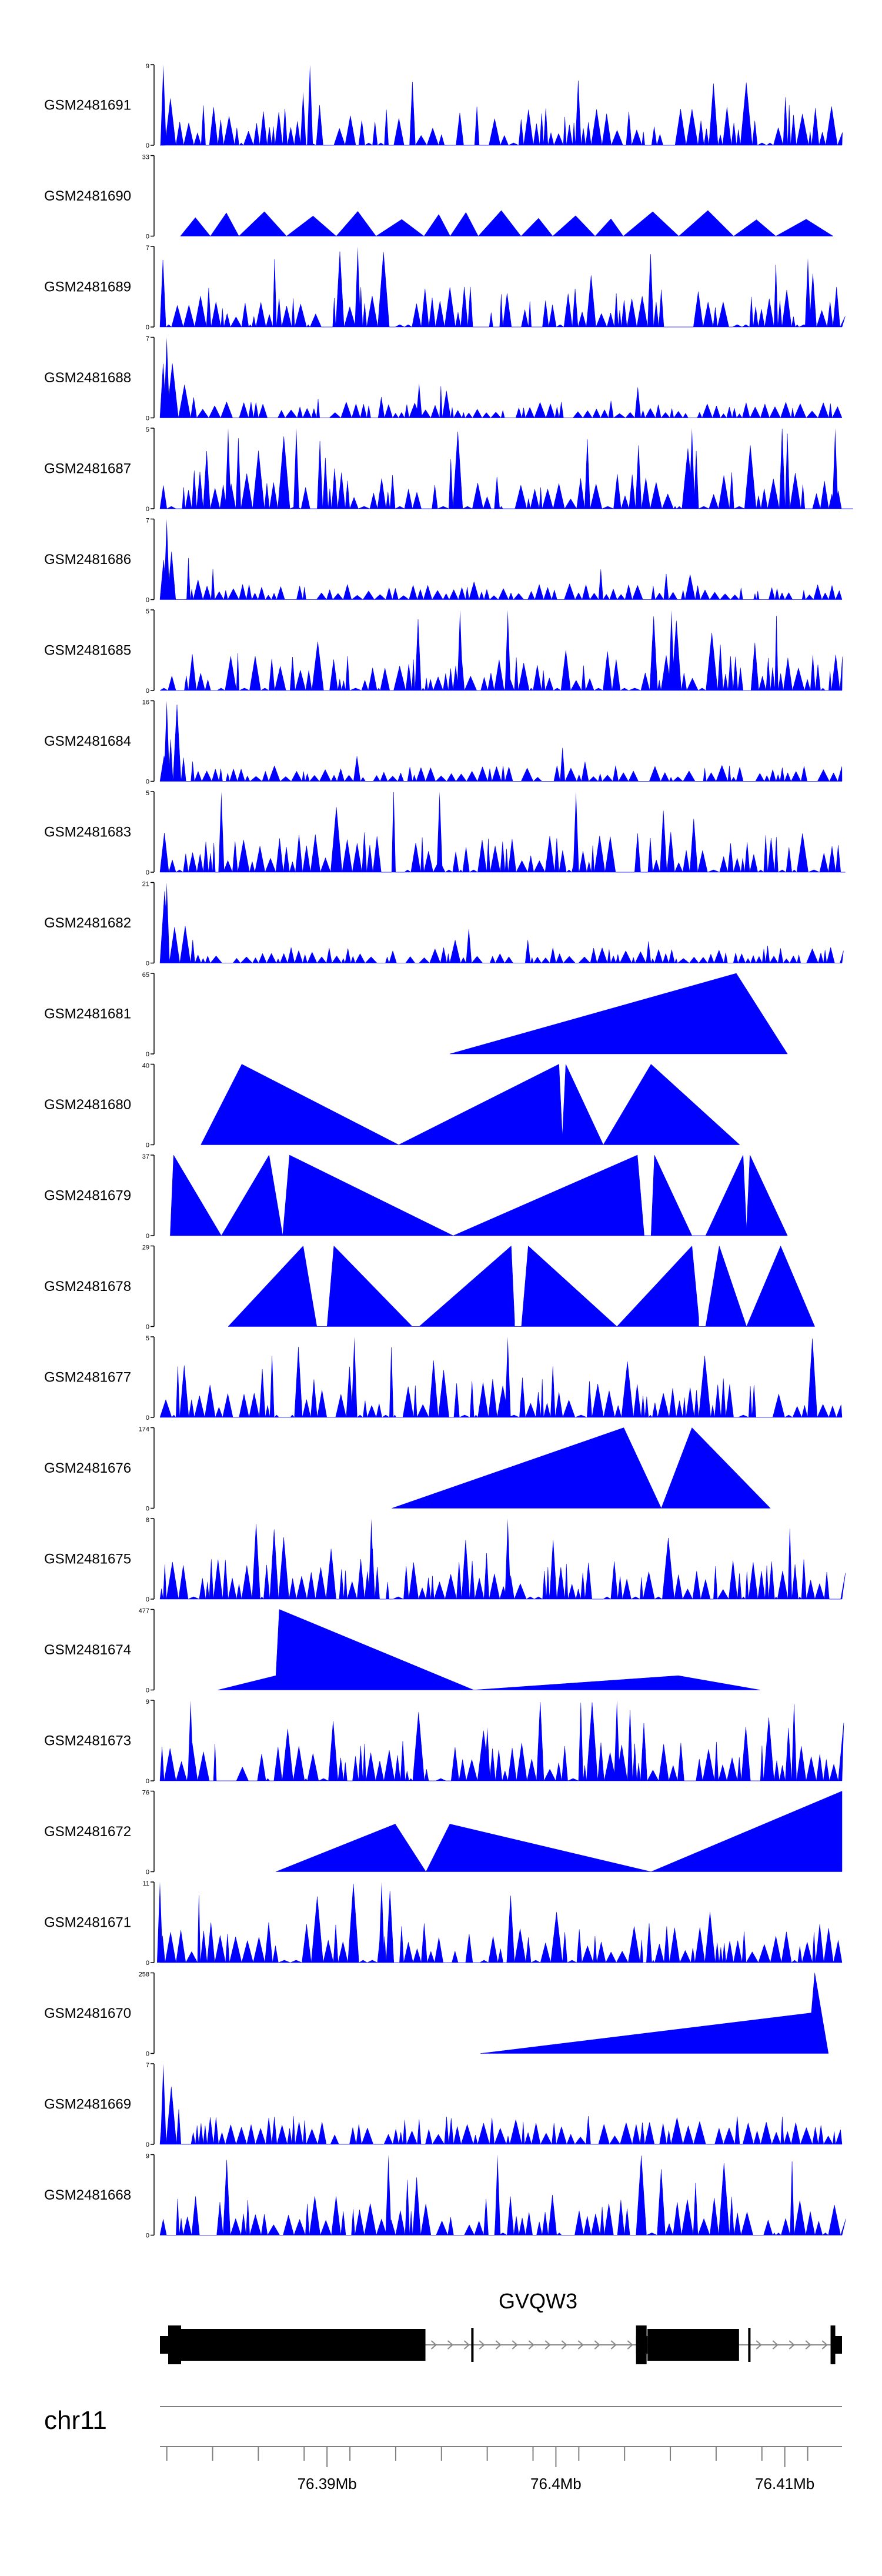  I want to click on track-label: GSM2481680, so click(87, 1105).